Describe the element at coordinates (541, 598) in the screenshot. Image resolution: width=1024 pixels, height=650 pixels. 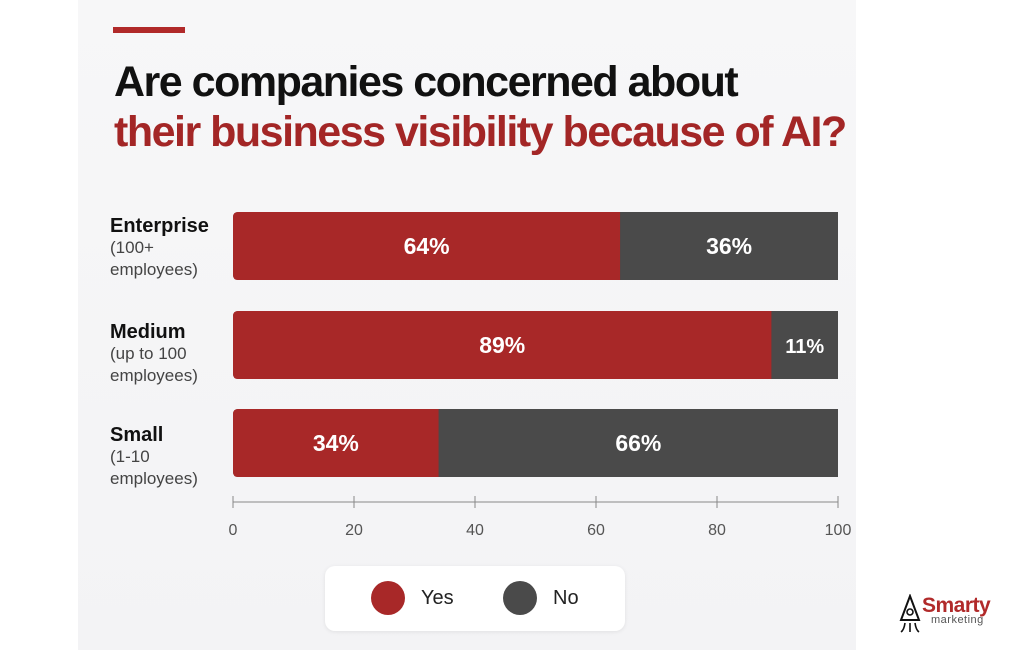
I see `legend-item-no: No` at that location.